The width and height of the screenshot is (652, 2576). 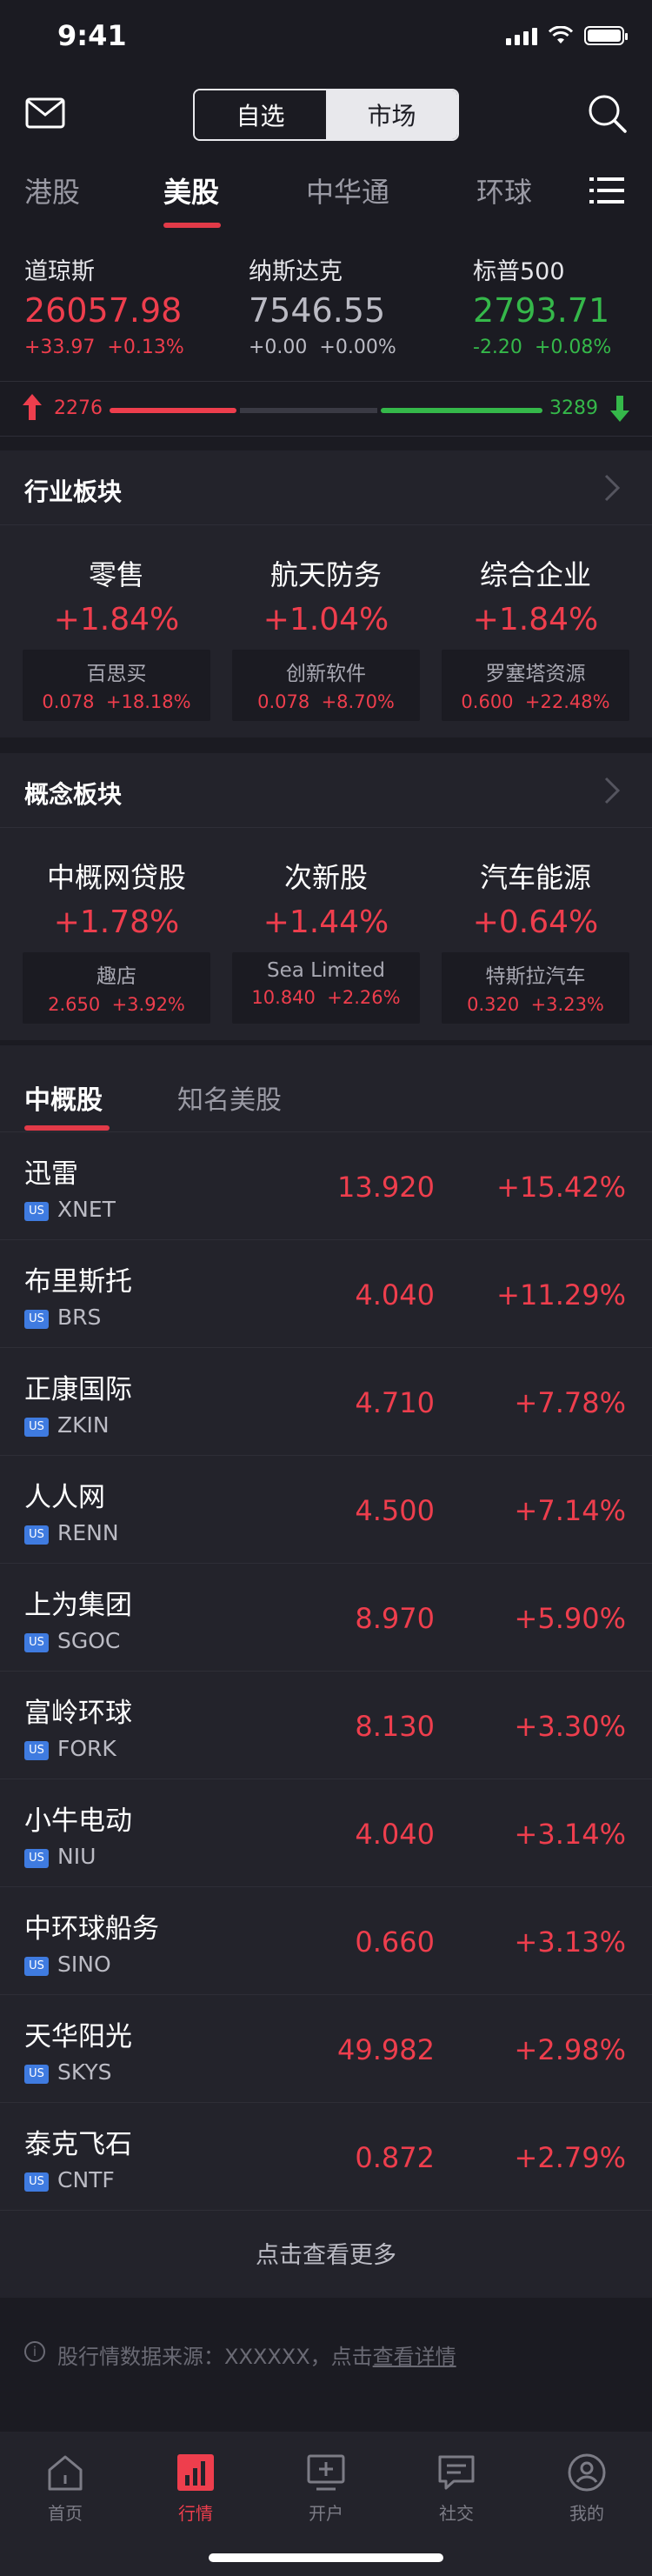 I want to click on tabbar-market: 行情, so click(x=195, y=2489).